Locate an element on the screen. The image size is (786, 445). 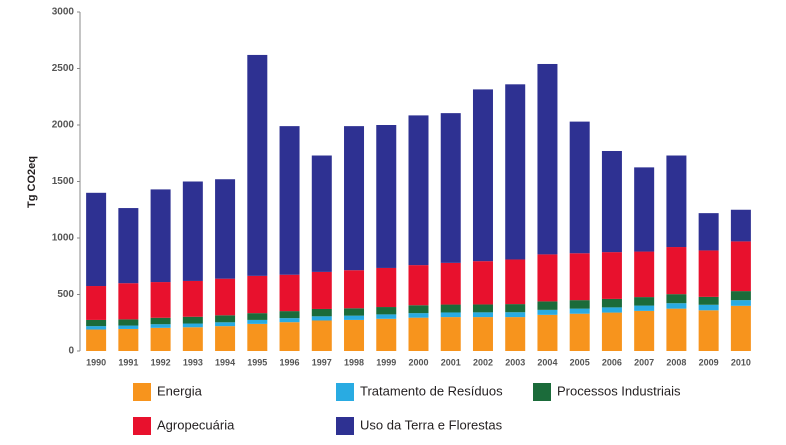
legend-label: Energia is located at coordinates (180, 390).